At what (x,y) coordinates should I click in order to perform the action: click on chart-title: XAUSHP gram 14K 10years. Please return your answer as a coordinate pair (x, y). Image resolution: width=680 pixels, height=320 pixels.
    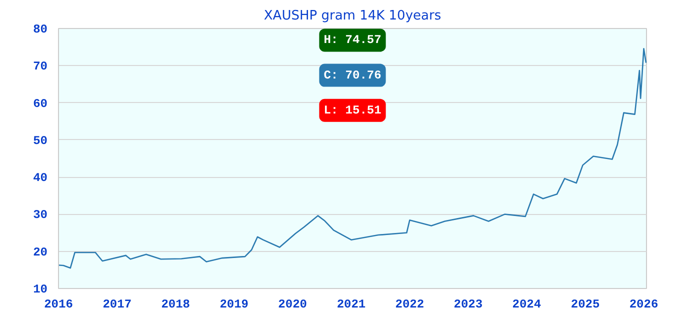
    Looking at the image, I should click on (353, 16).